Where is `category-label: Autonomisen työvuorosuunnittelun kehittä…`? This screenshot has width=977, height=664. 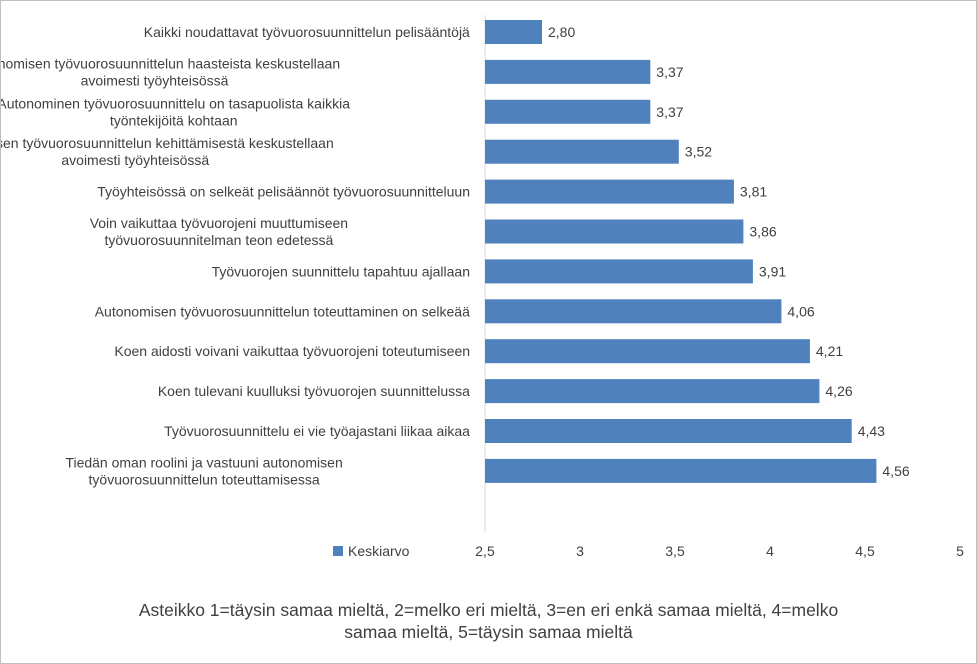
category-label: Autonomisen työvuorosuunnittelun kehittä… is located at coordinates (167, 151).